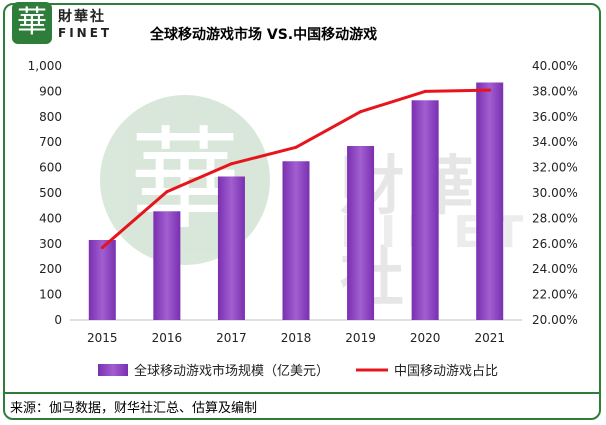 This screenshot has width=606, height=425. Describe the element at coordinates (489, 338) in the screenshot. I see `x-tick-label: 2021` at that location.